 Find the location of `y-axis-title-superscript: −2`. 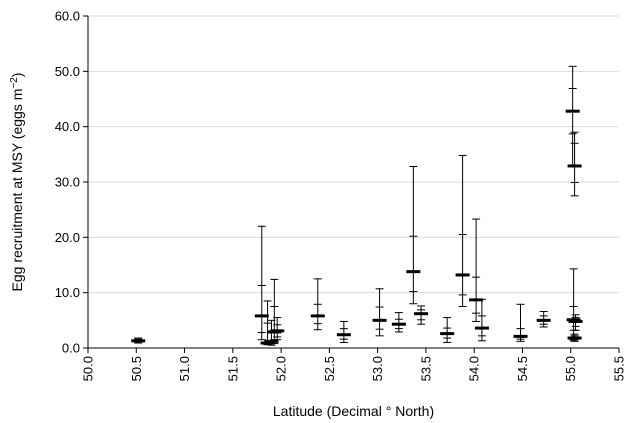

y-axis-title-superscript: −2 is located at coordinates (14, 83).